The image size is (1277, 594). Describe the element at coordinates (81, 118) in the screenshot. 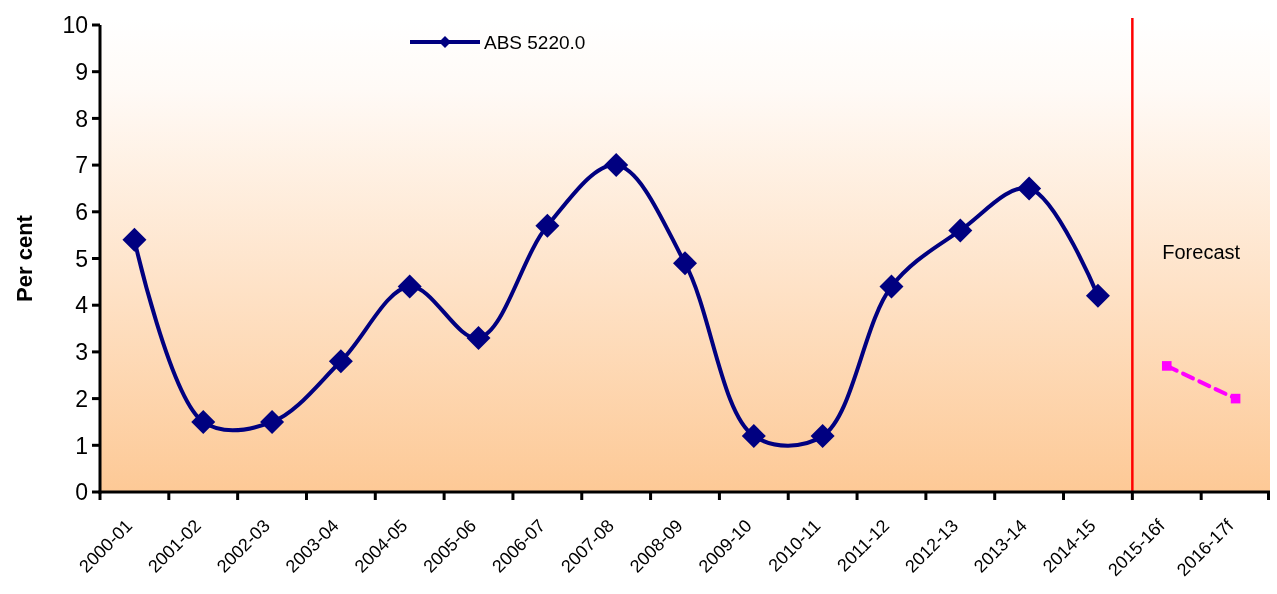

I see `y-tick-label: 8` at that location.